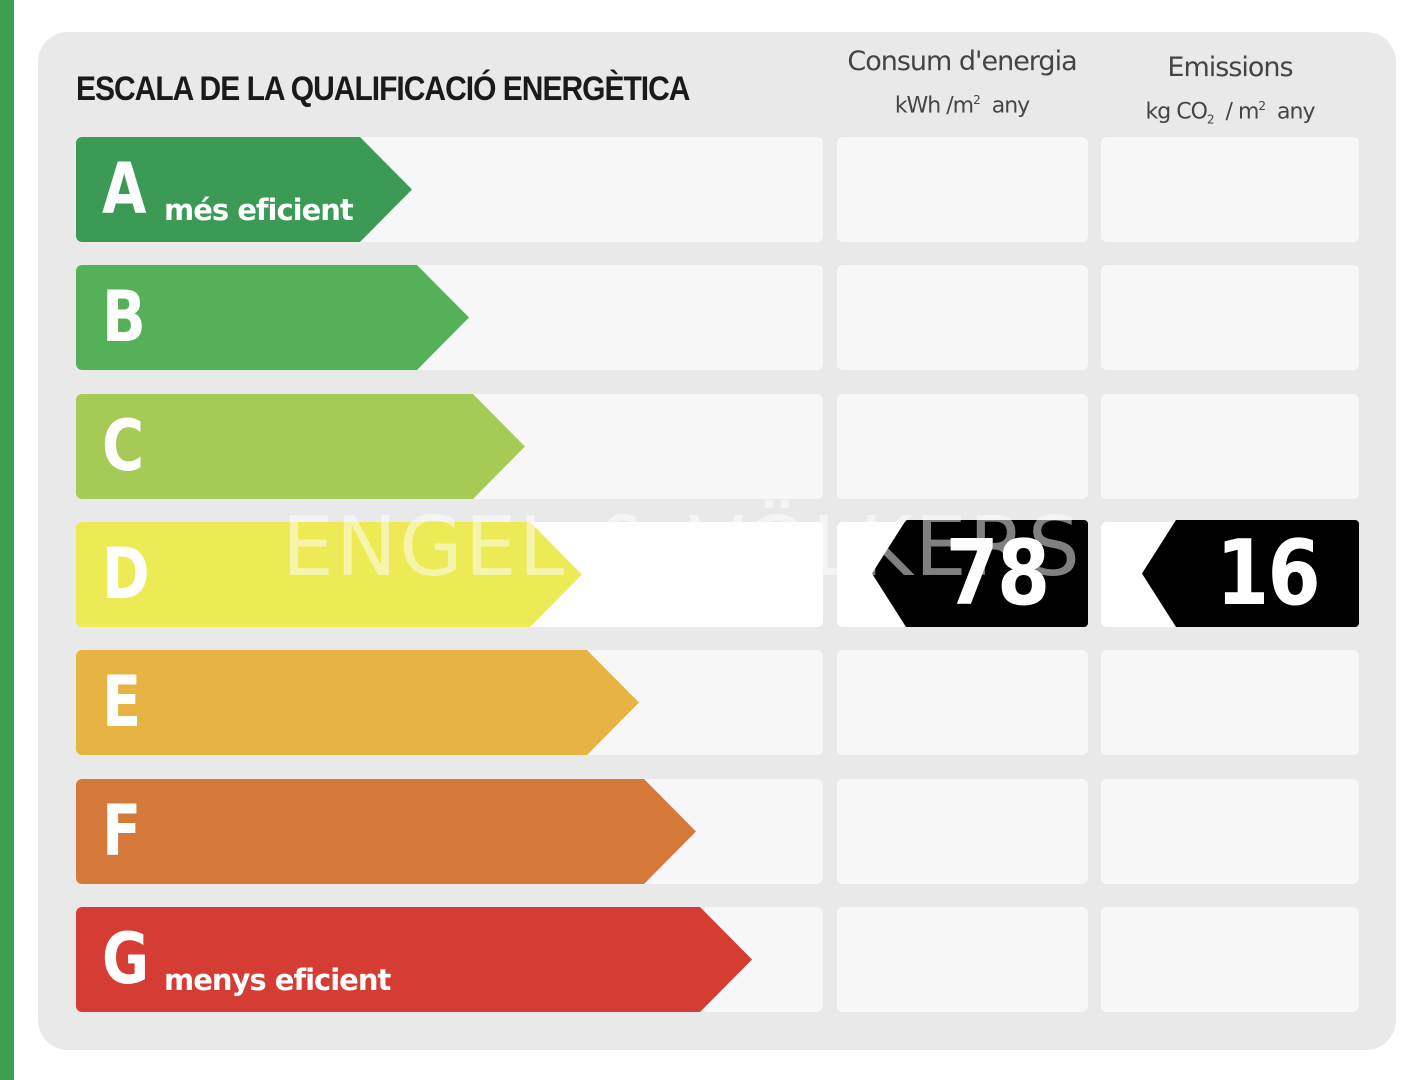 The width and height of the screenshot is (1419, 1080). I want to click on left-accent-edge, so click(7, 540).